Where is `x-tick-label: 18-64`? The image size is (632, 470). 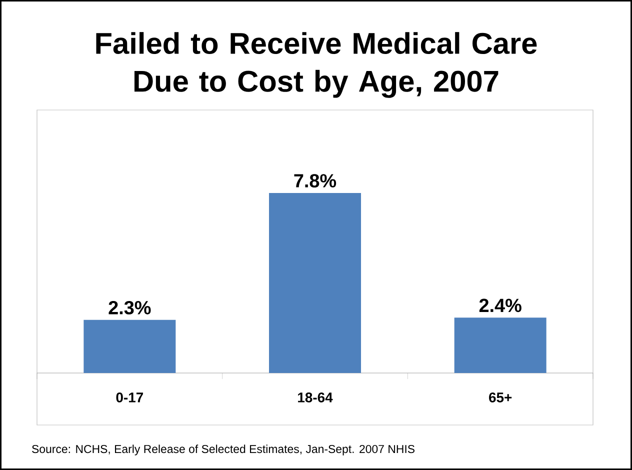 x-tick-label: 18-64 is located at coordinates (315, 397).